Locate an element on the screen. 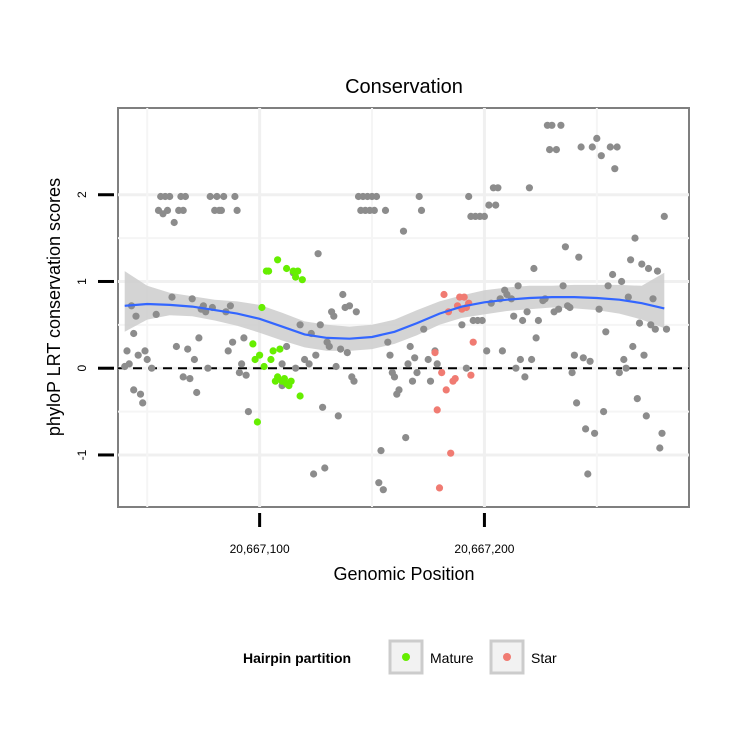  y-axis-label: phyloP LRT conservation scores is located at coordinates (54, 307).